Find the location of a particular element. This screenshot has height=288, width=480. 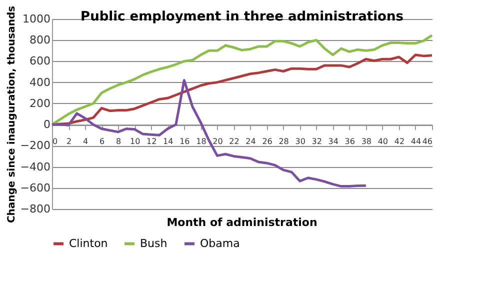

x-tick-label: 20 is located at coordinates (217, 141).